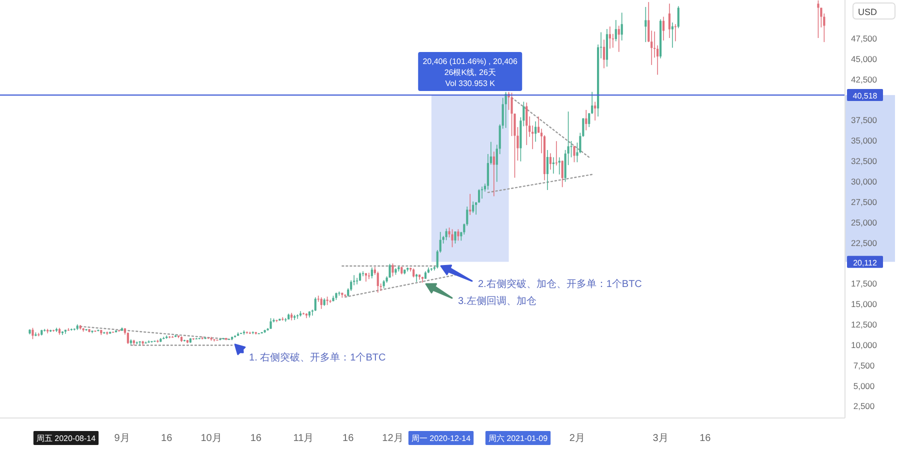 This screenshot has height=456, width=900. I want to click on x-tick-label: 9月, so click(122, 438).